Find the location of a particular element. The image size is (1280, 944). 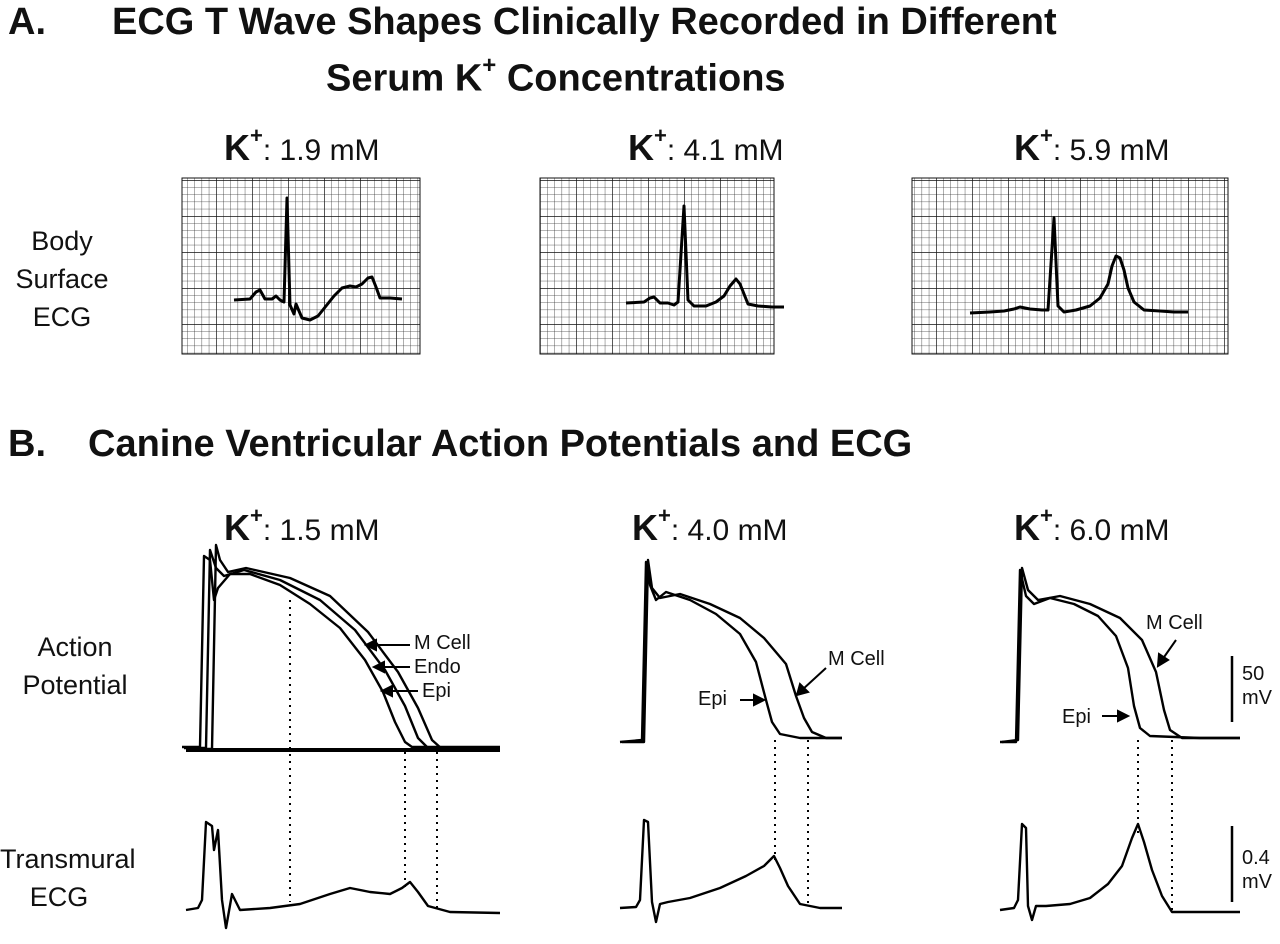

ap-1-epi-label: Epi is located at coordinates (436, 691).